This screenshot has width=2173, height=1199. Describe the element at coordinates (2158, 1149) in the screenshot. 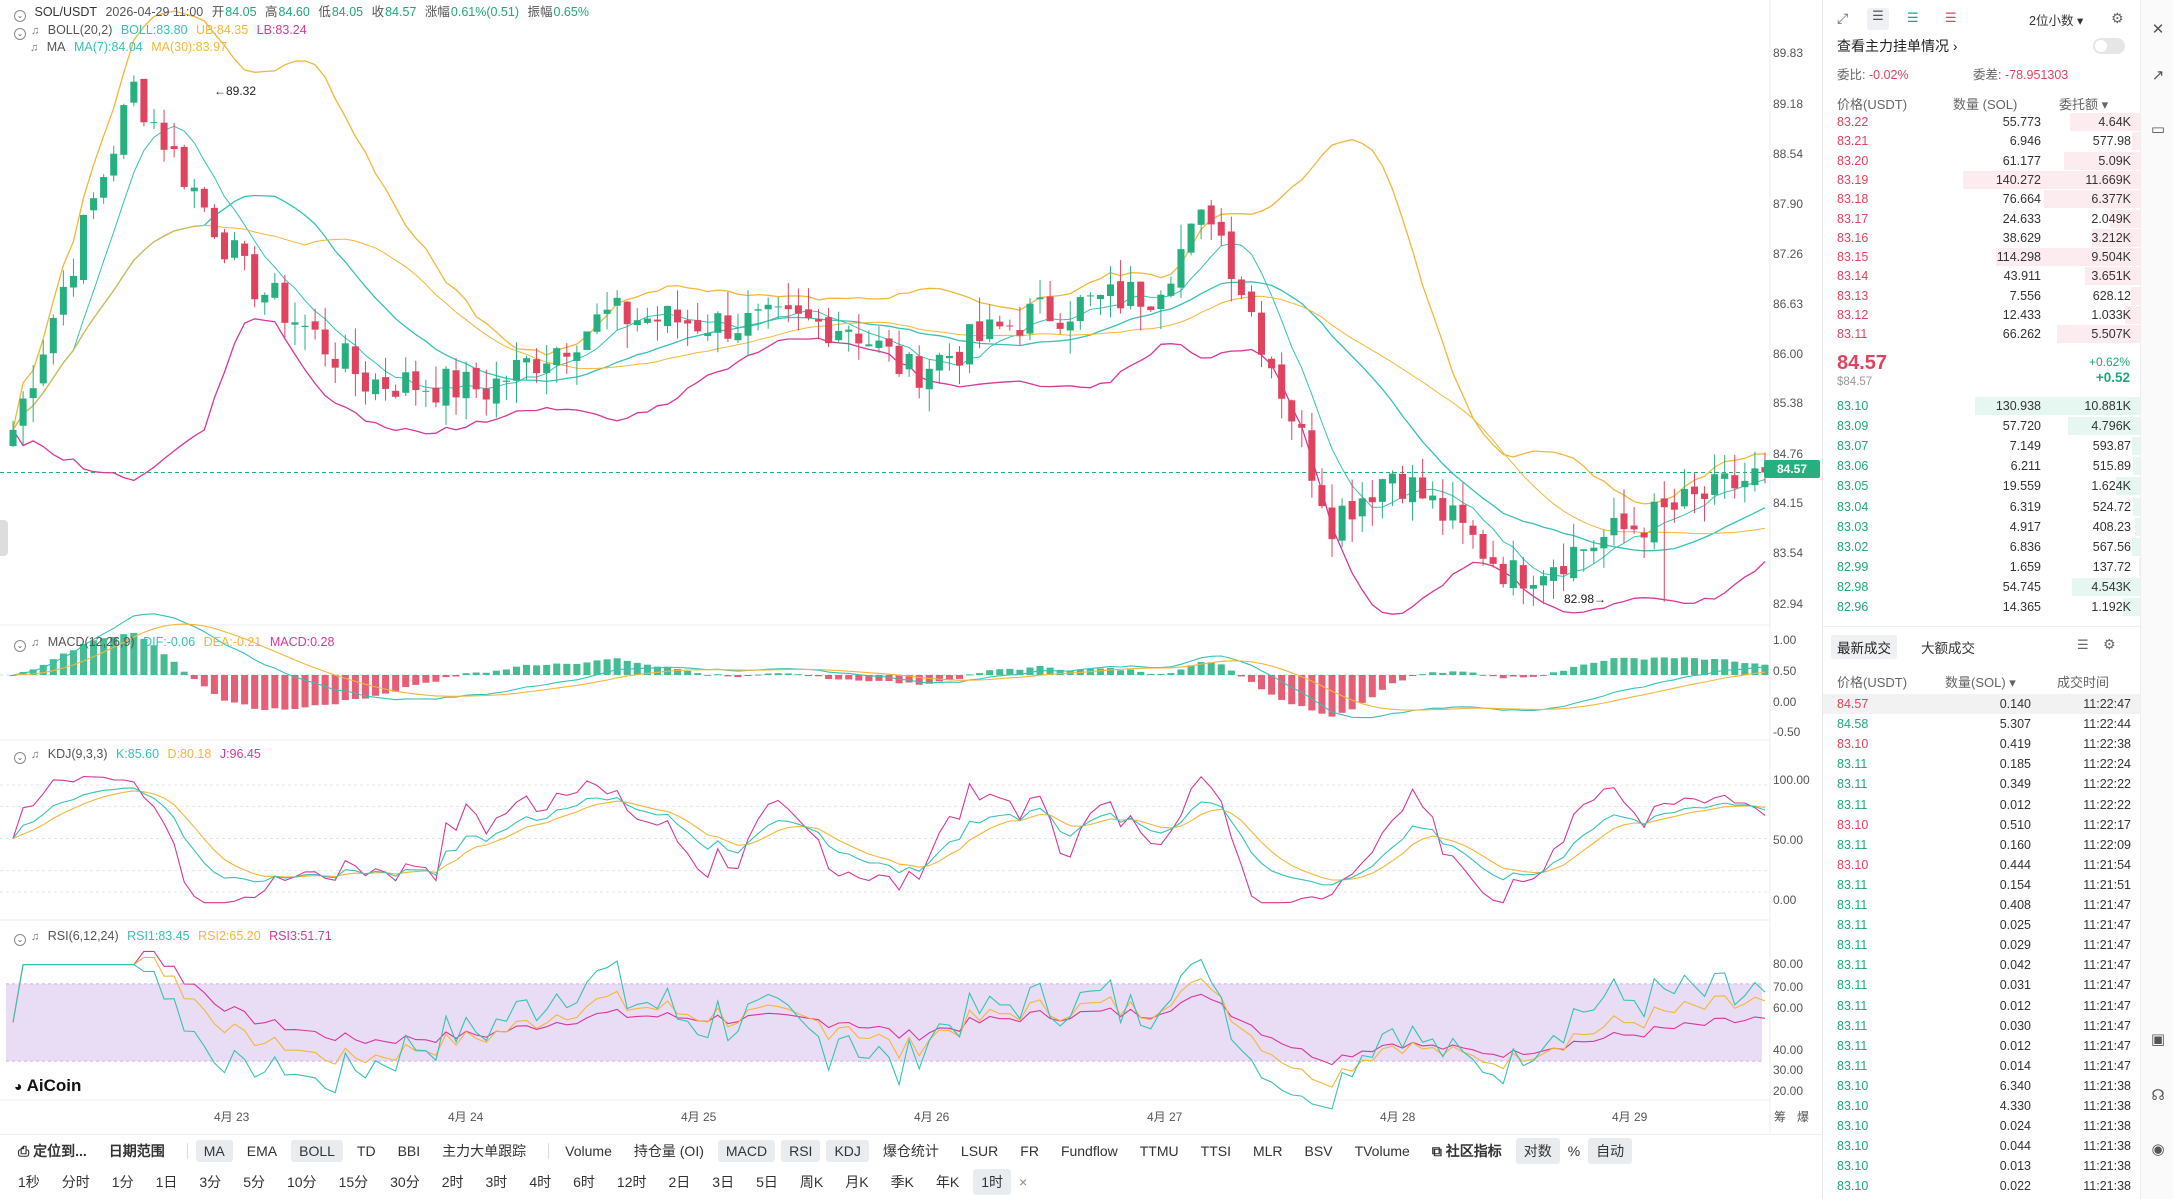

I see `community-icon: ◉` at that location.